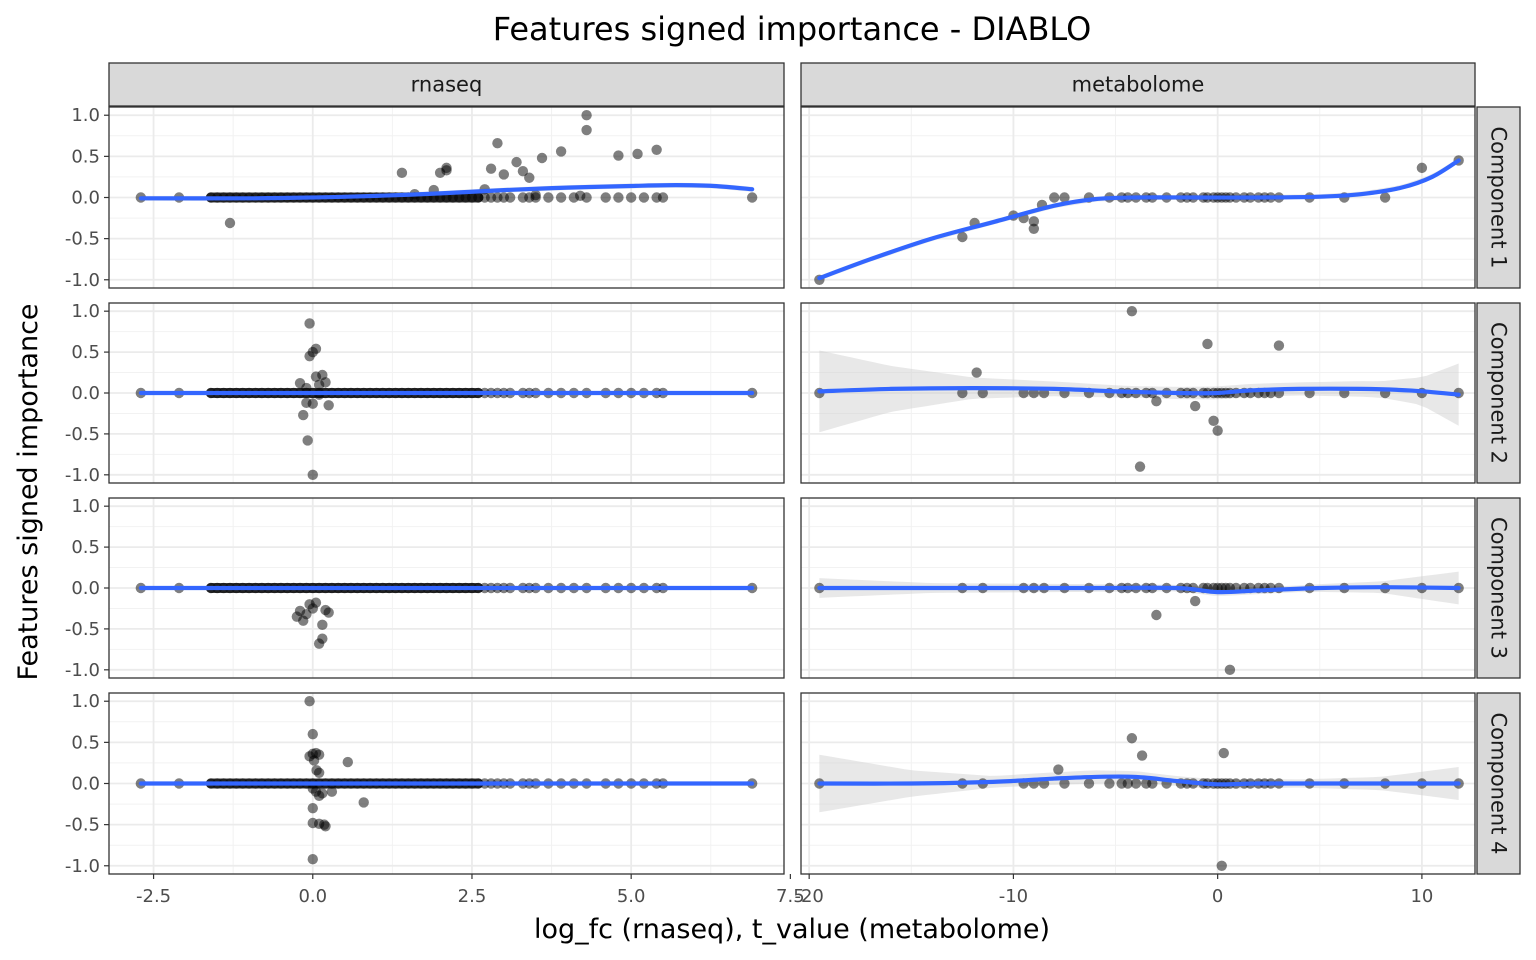 This screenshot has width=1536, height=960. What do you see at coordinates (312, 896) in the screenshot?
I see `x-tick-label: 0.0` at bounding box center [312, 896].